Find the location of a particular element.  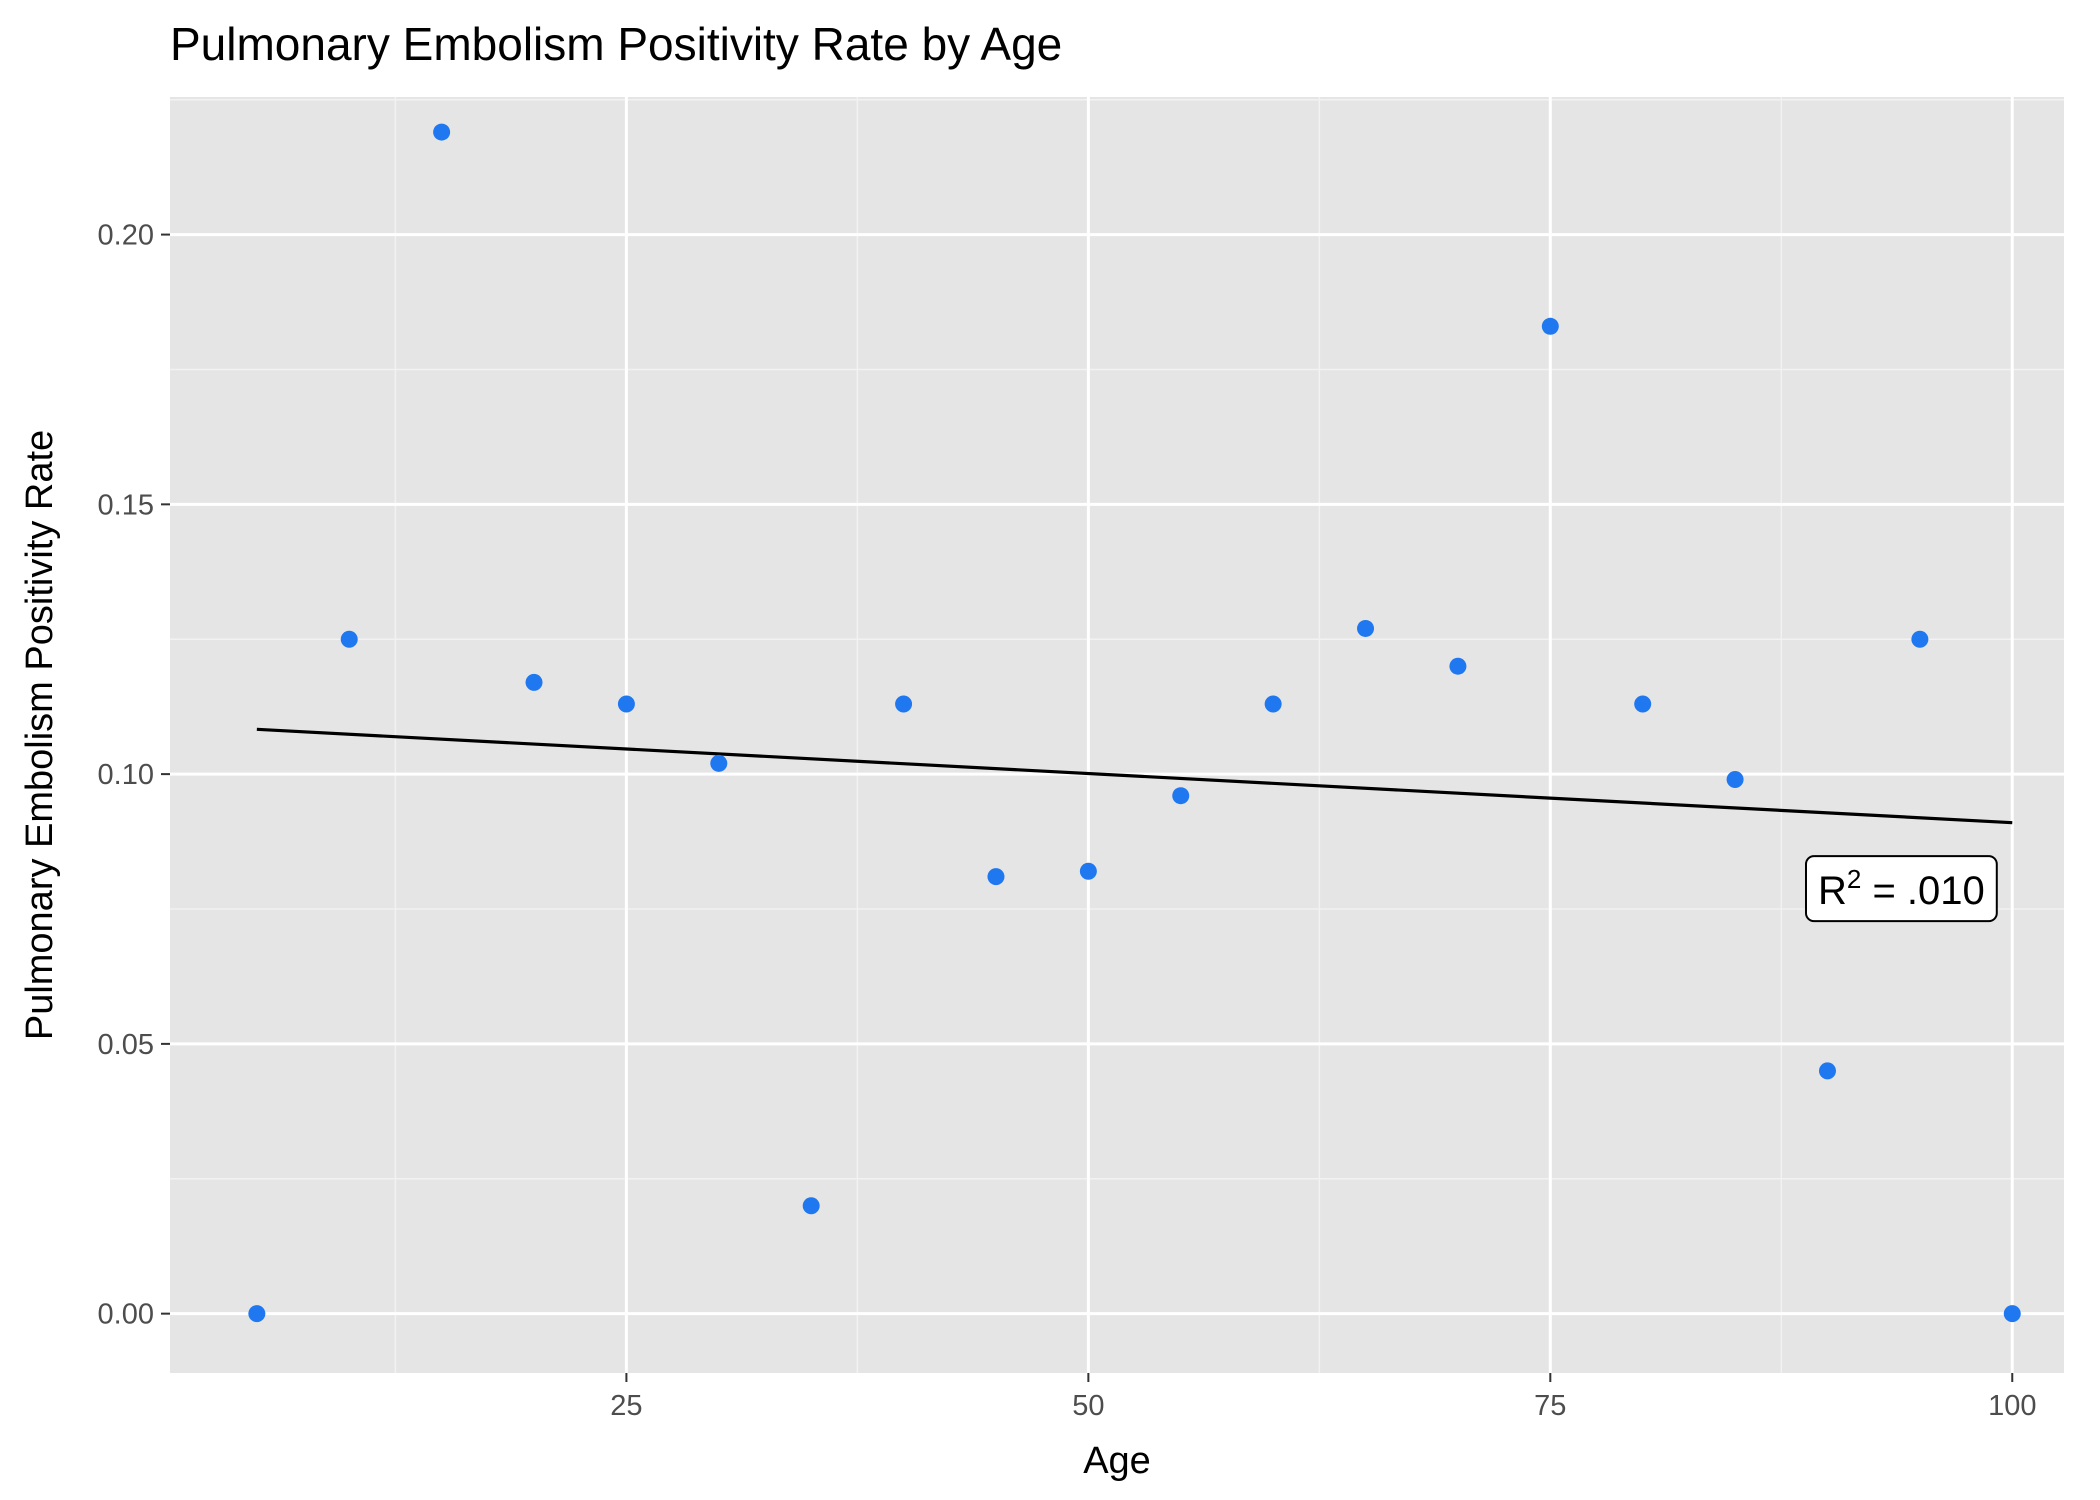

r-squared-box is located at coordinates (1901, 889).